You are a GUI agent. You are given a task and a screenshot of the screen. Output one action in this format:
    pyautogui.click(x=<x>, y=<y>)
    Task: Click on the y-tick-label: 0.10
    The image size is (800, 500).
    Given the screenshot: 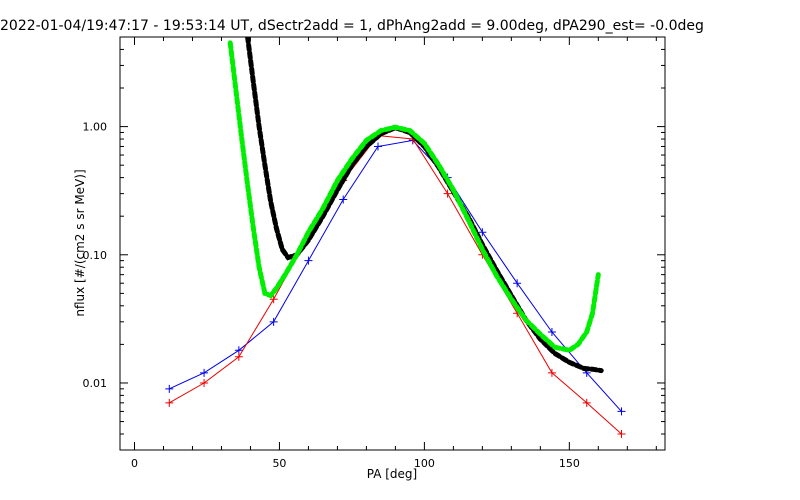 What is the action you would take?
    pyautogui.click(x=95, y=255)
    